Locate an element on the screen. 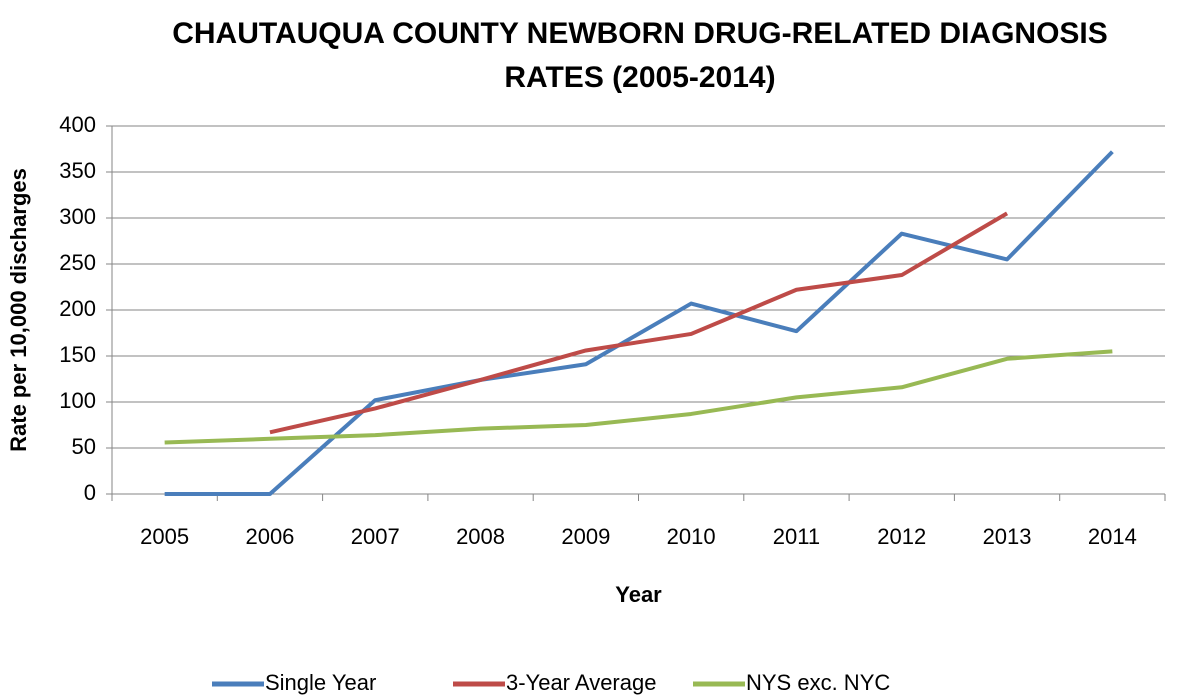  y-tick-label: 50 is located at coordinates (84, 446).